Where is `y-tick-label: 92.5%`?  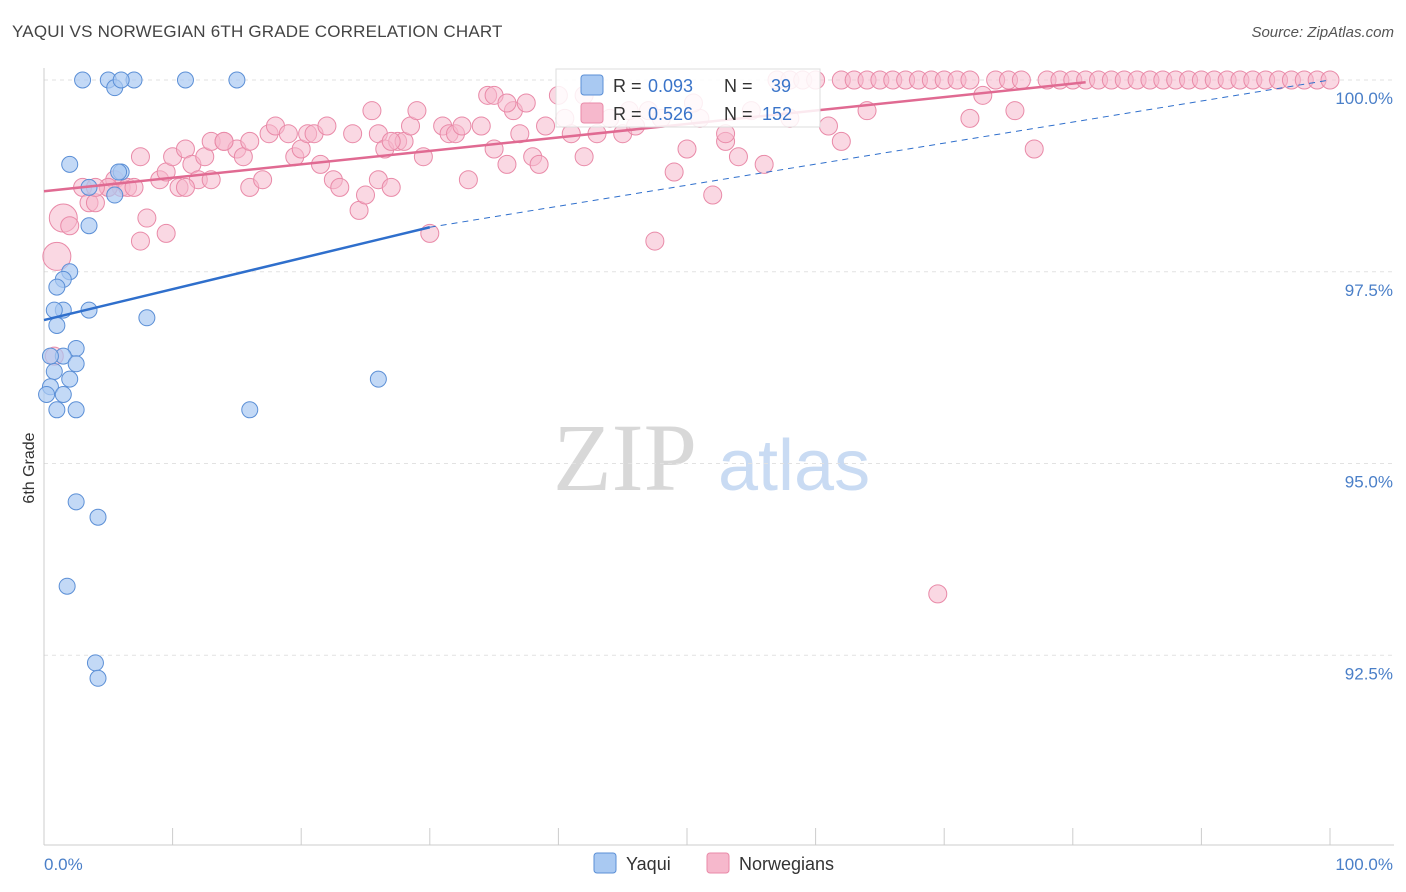
y-tick-label: 92.5% is located at coordinates (1369, 673).